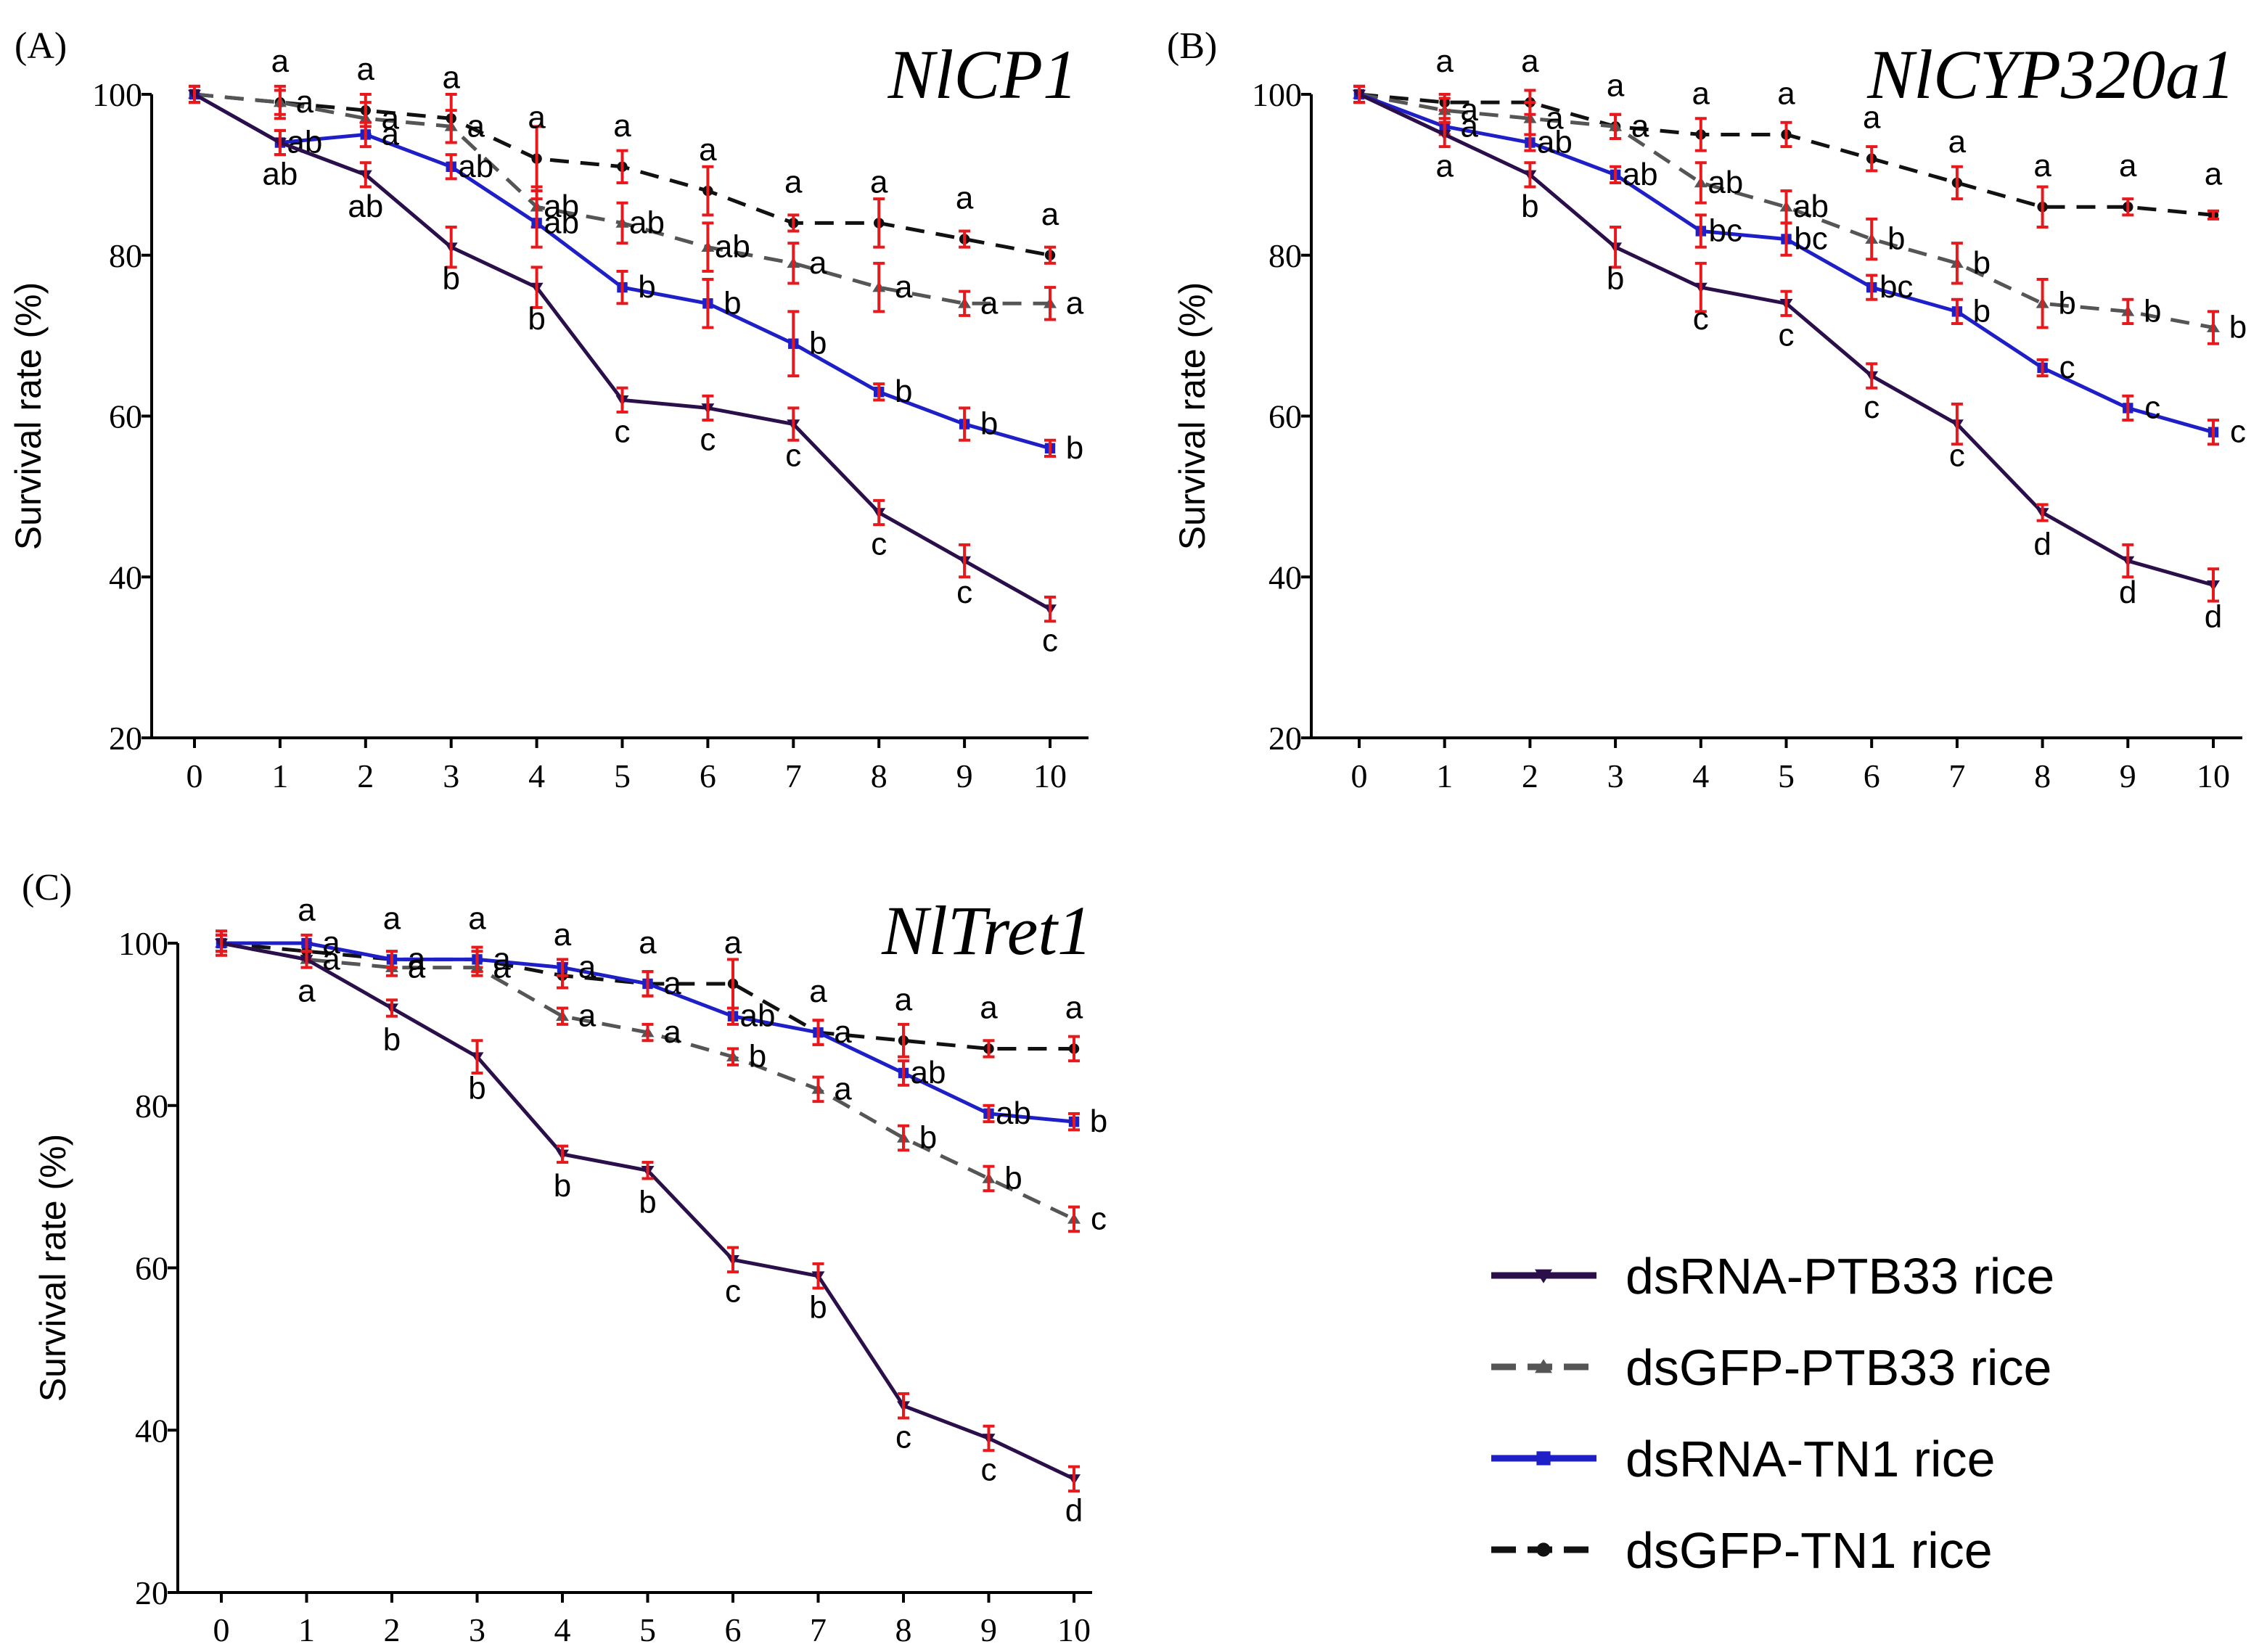 The height and width of the screenshot is (1652, 2267). What do you see at coordinates (151, 1431) in the screenshot?
I see `y-tick-label: 40` at bounding box center [151, 1431].